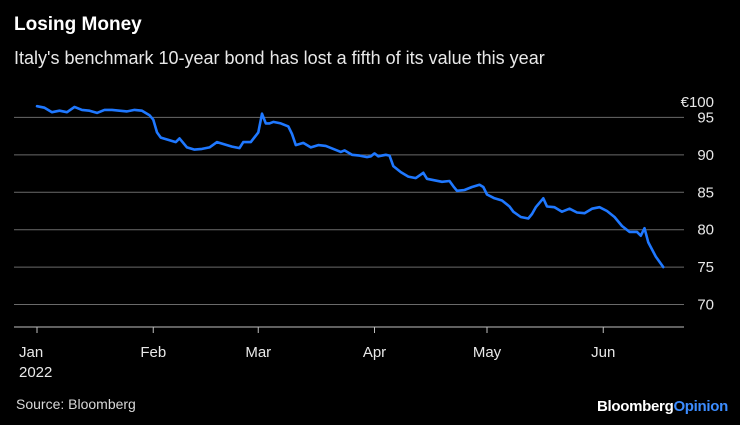 The height and width of the screenshot is (425, 740). I want to click on y-tick-label-75: 75, so click(705, 267).